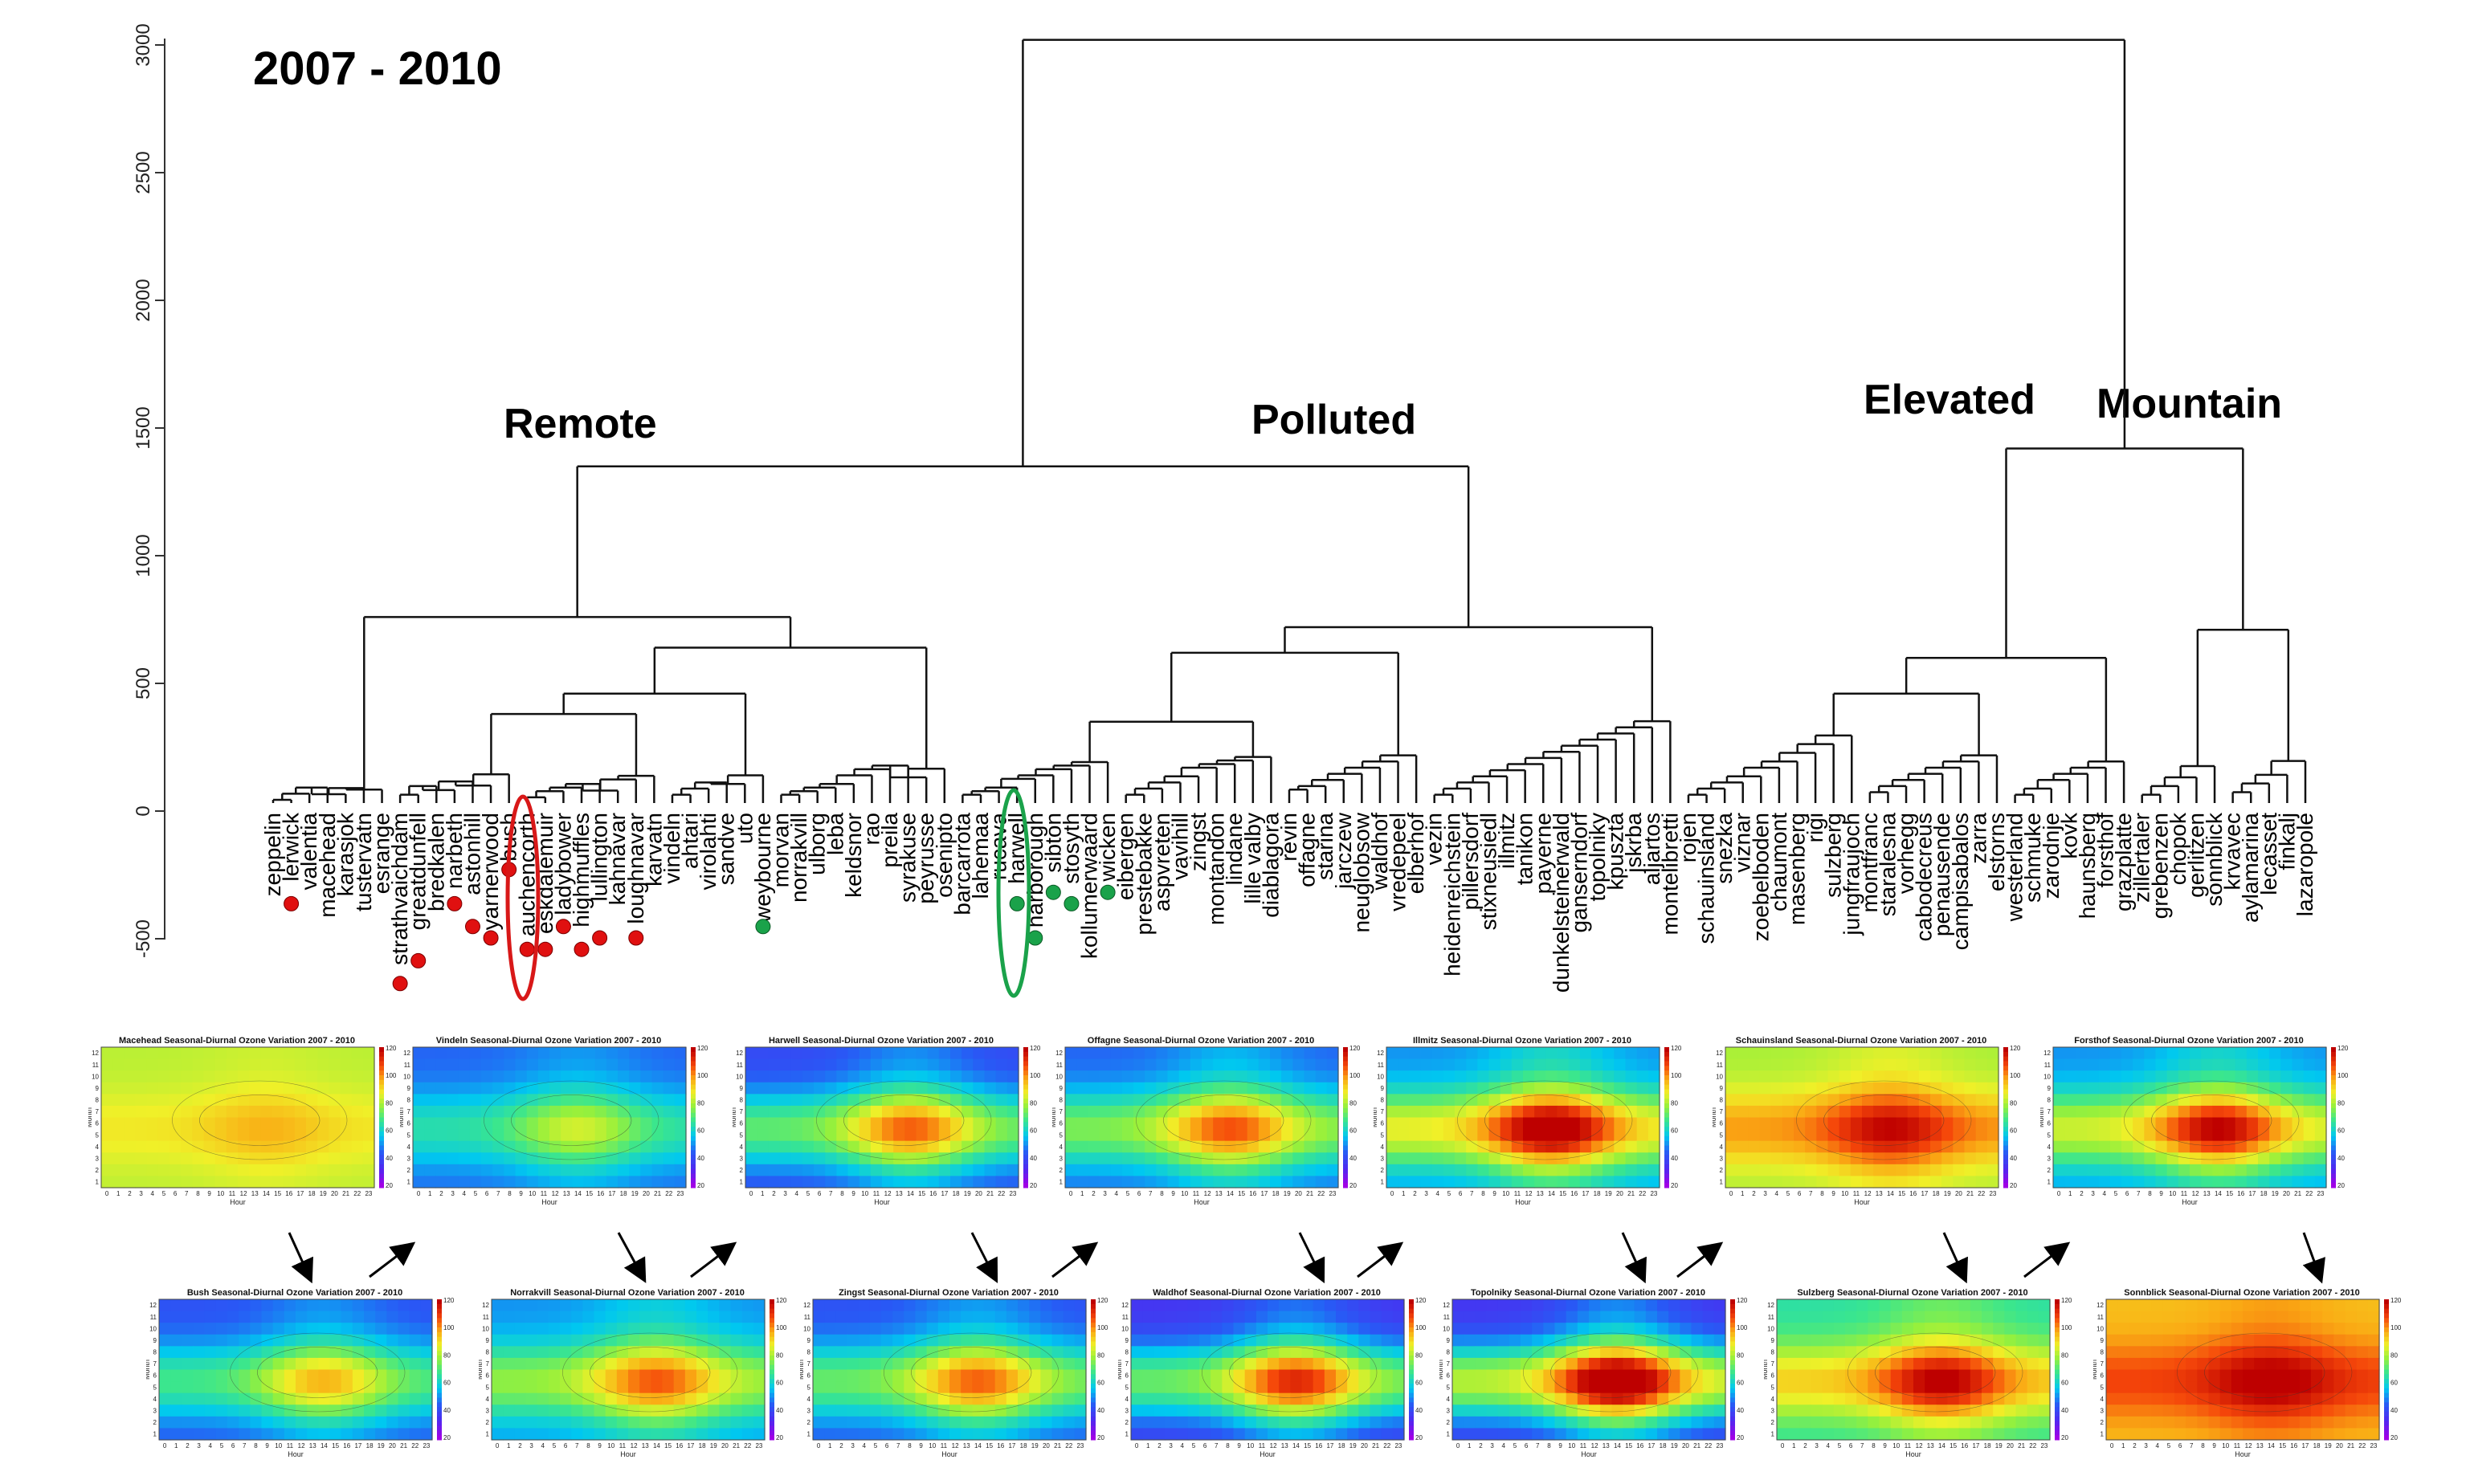  I want to click on heatmap-month-tick: 1, so click(409, 1182).